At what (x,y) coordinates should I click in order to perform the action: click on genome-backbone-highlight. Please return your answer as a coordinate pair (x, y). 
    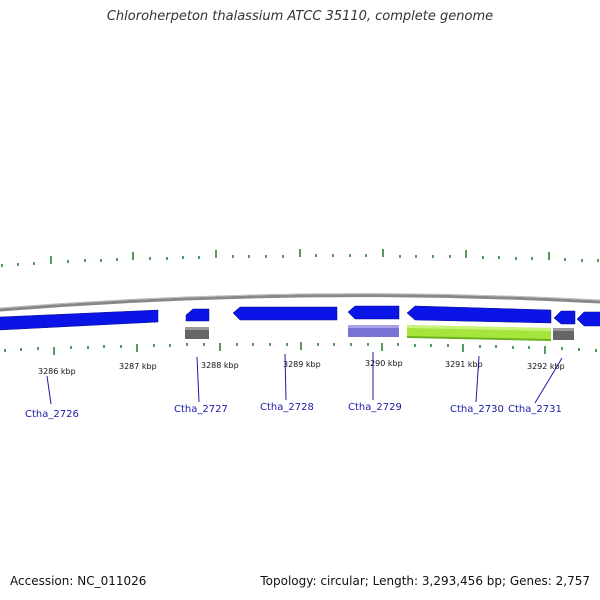
    Looking at the image, I should click on (300, 301).